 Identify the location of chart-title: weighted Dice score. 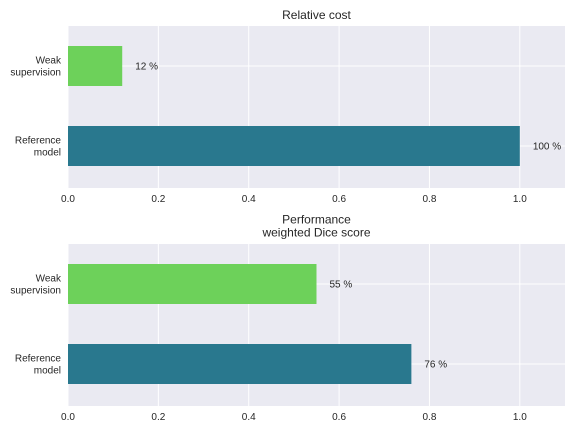
(315, 233).